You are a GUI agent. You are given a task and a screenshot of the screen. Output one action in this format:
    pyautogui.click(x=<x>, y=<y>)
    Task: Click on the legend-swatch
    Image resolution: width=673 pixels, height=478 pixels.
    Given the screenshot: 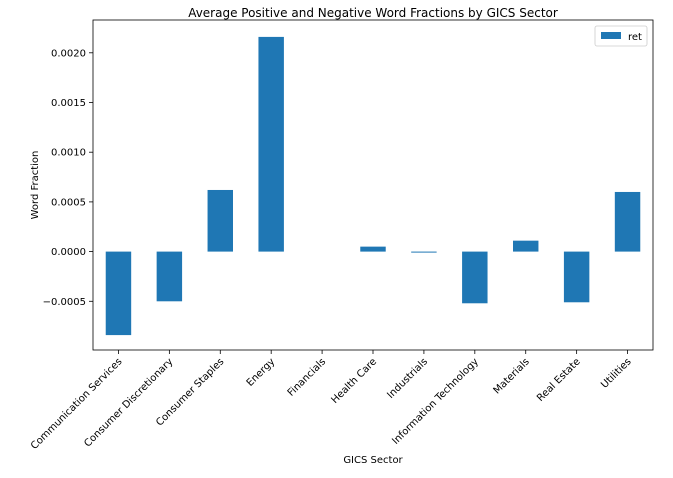 What is the action you would take?
    pyautogui.click(x=611, y=35)
    